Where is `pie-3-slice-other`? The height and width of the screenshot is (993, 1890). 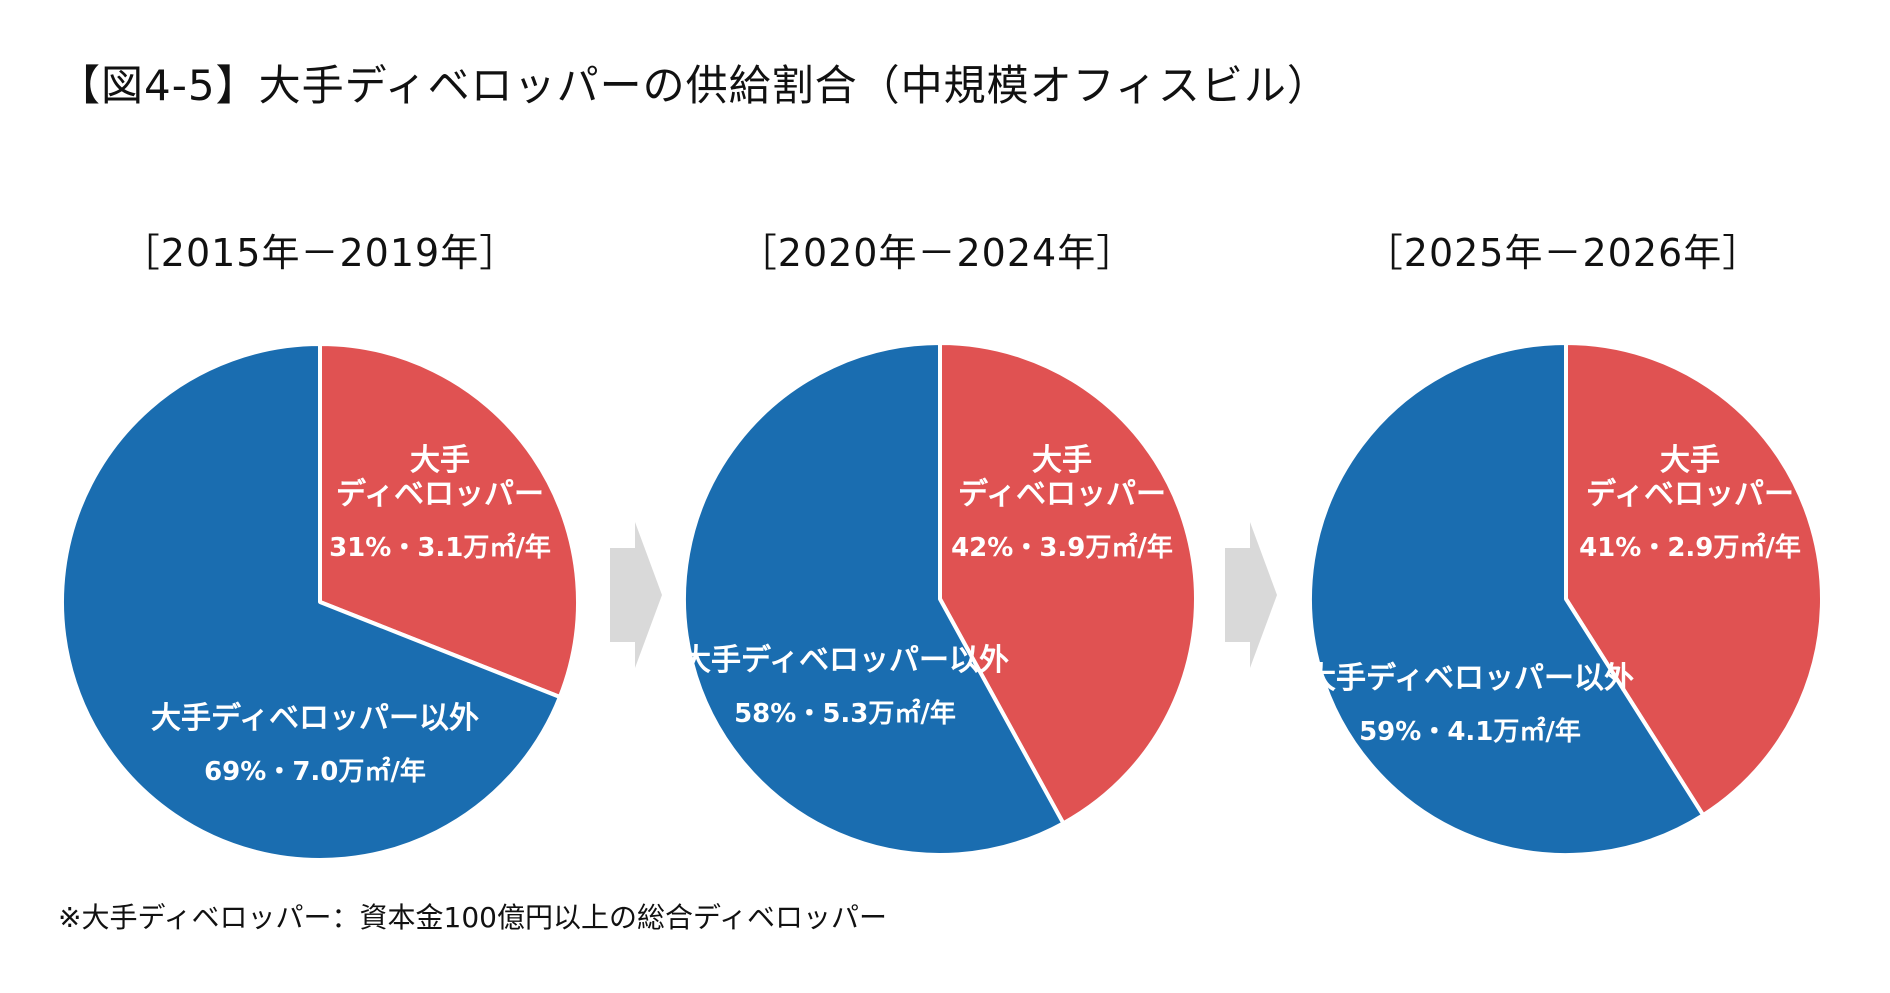
pie-3-slice-other is located at coordinates (1507, 599).